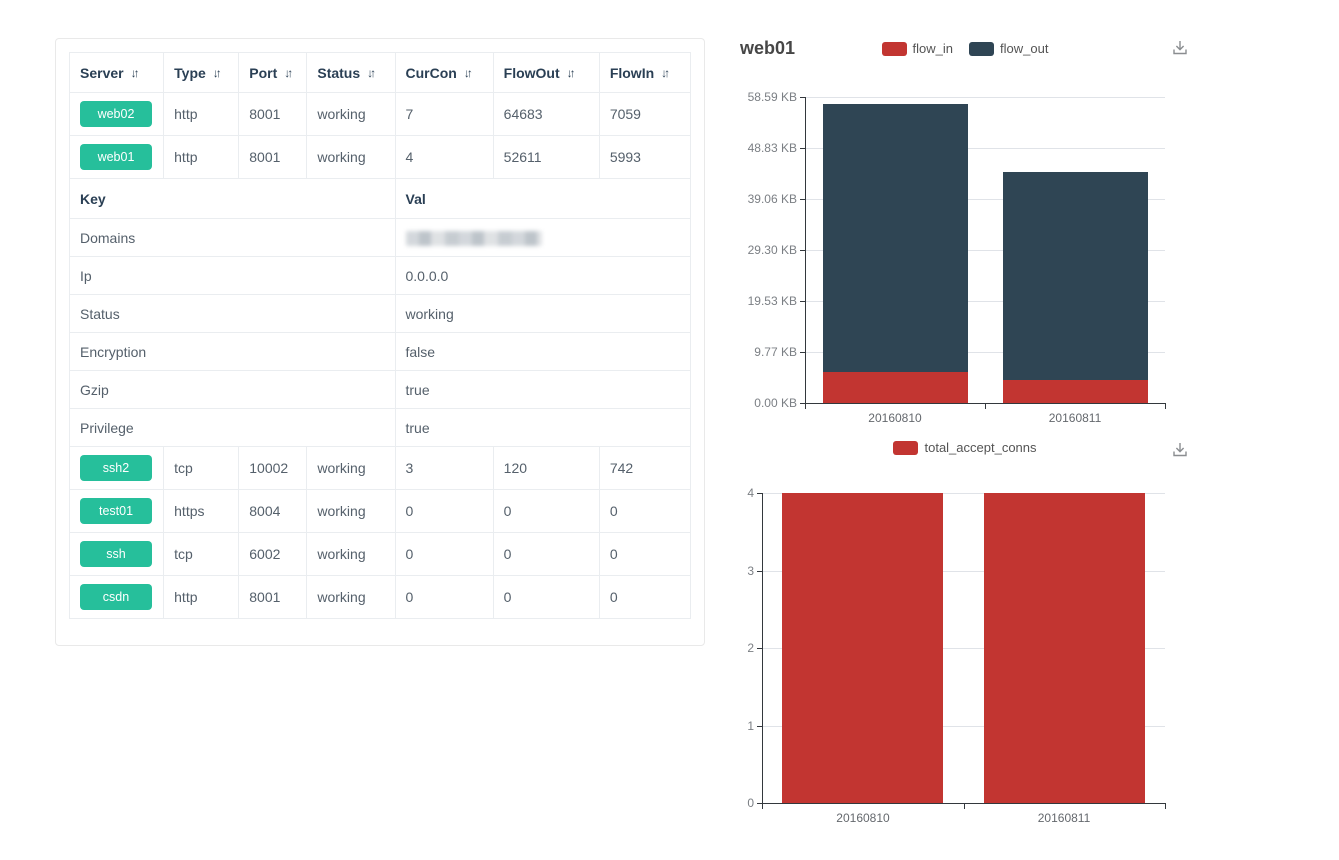 This screenshot has width=1339, height=860. I want to click on legend-item-flow_in: flow_in, so click(917, 48).